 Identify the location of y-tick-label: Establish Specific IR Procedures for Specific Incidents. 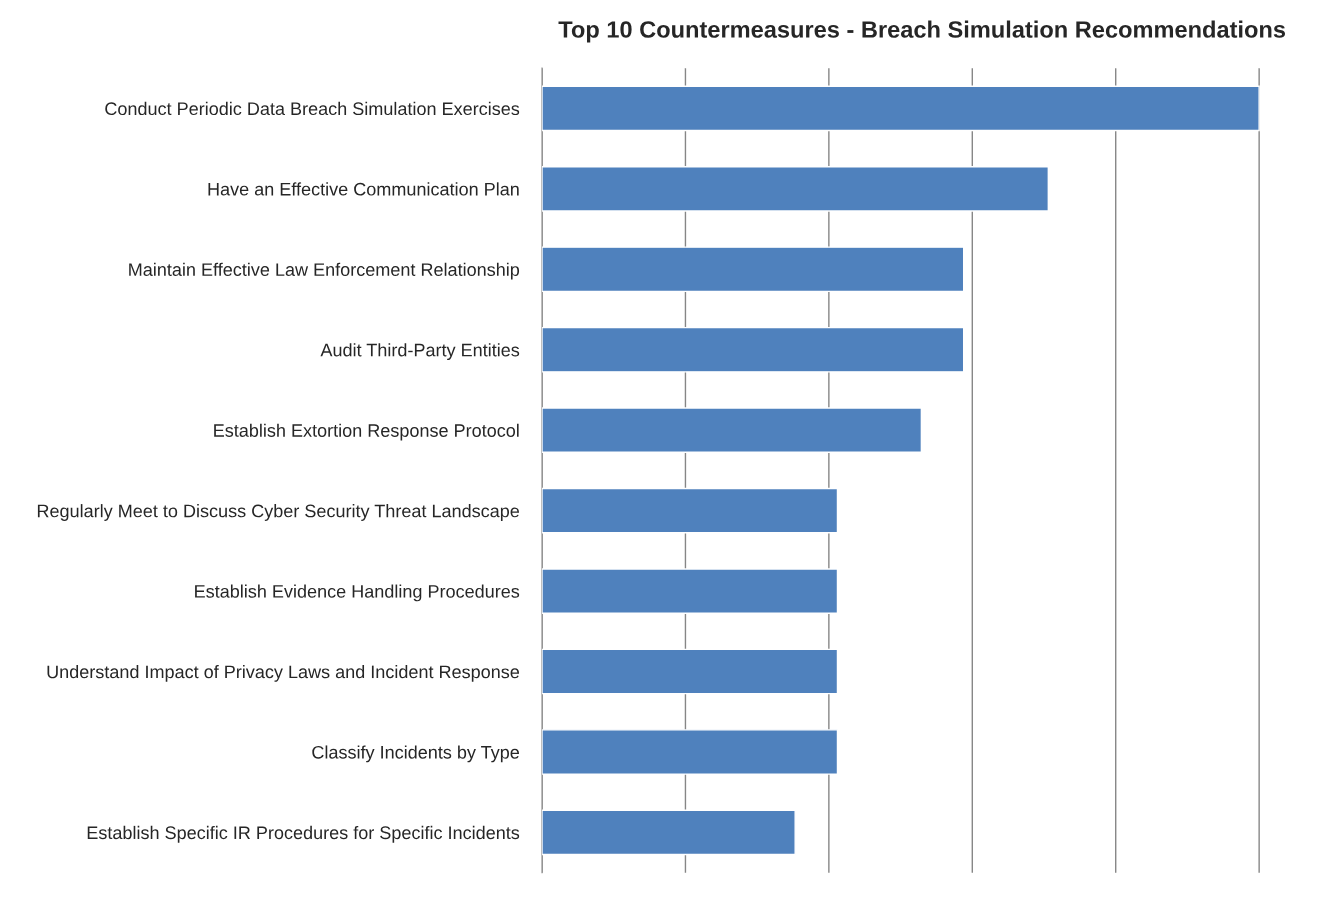
(303, 834).